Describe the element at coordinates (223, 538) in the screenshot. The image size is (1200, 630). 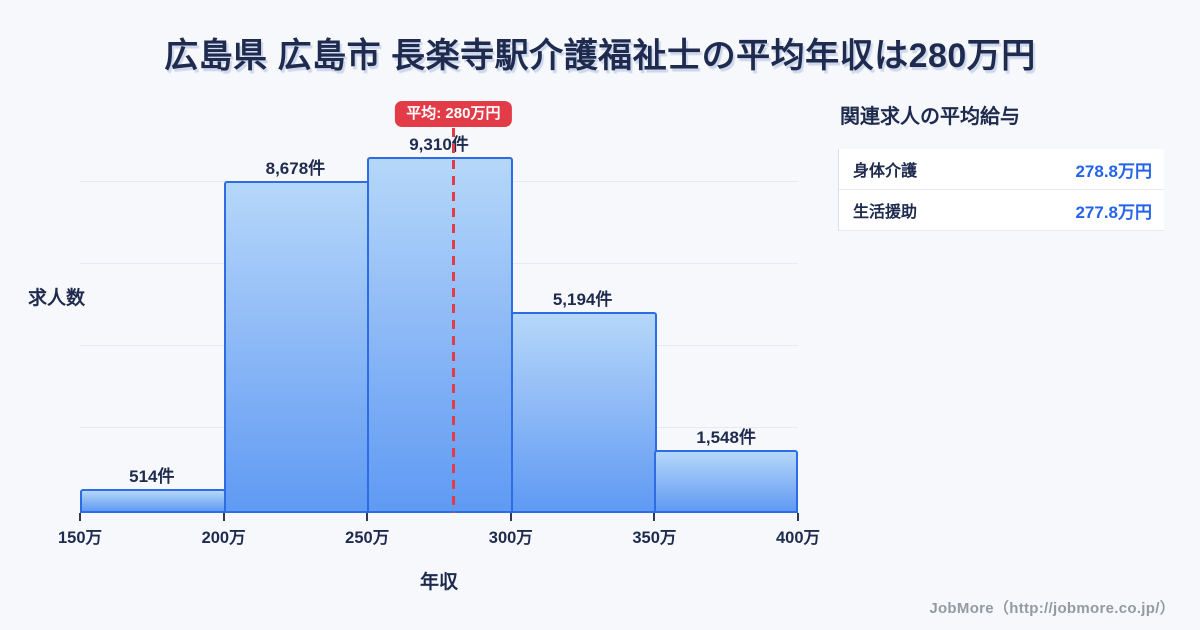
I see `x-tick-label: 200万` at that location.